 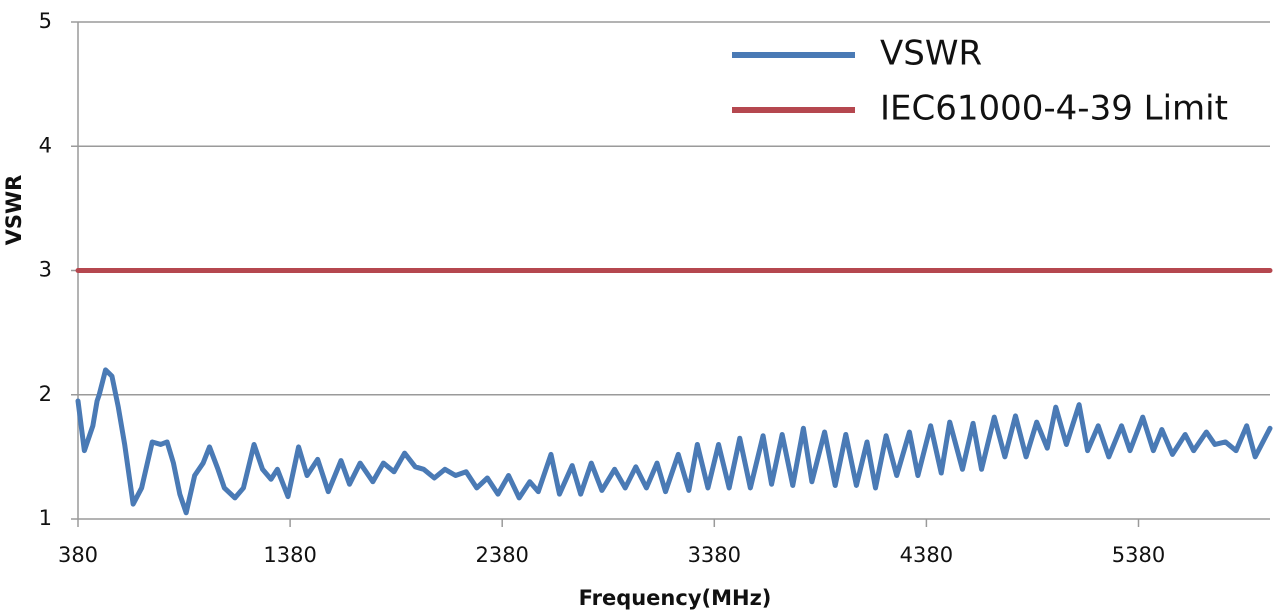 What do you see at coordinates (501, 555) in the screenshot?
I see `x-tick-label: 2380` at bounding box center [501, 555].